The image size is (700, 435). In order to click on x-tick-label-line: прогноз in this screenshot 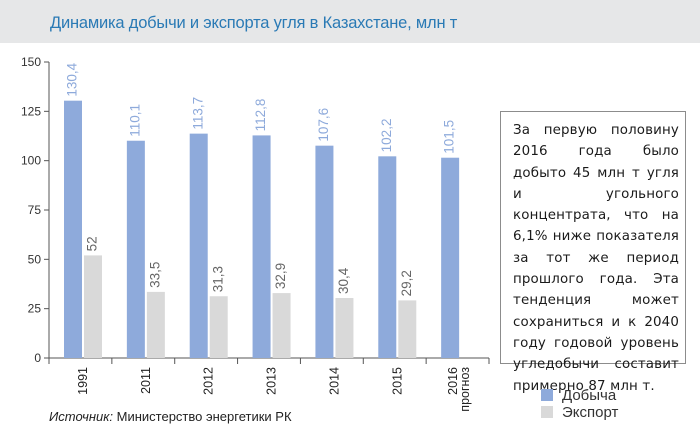, I will do `click(465, 389)`.